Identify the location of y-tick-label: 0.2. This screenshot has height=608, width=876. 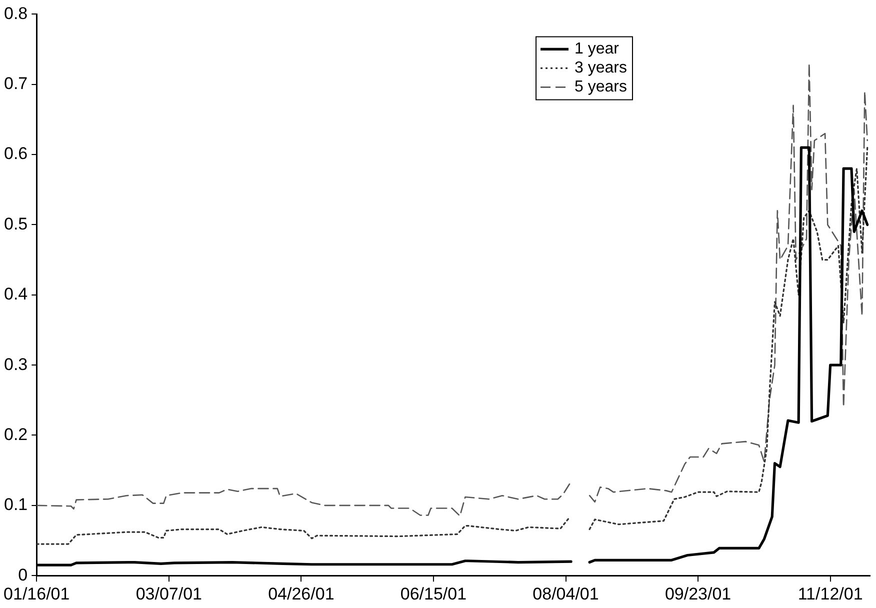
(16, 434).